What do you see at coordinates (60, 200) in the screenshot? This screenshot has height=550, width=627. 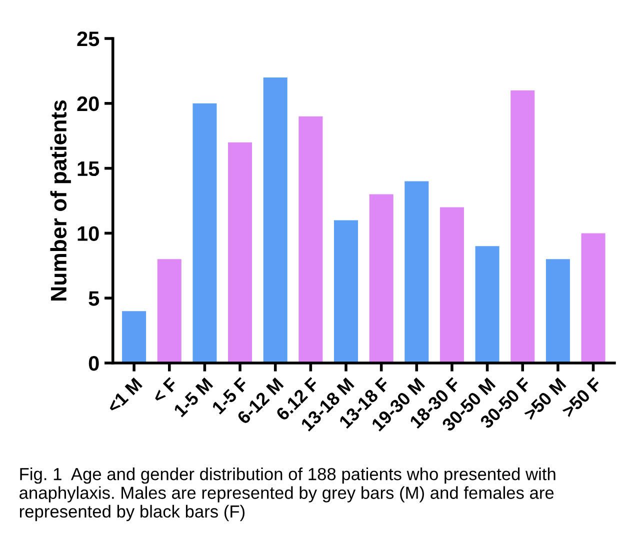 I see `y-axis-title: Number of patients` at bounding box center [60, 200].